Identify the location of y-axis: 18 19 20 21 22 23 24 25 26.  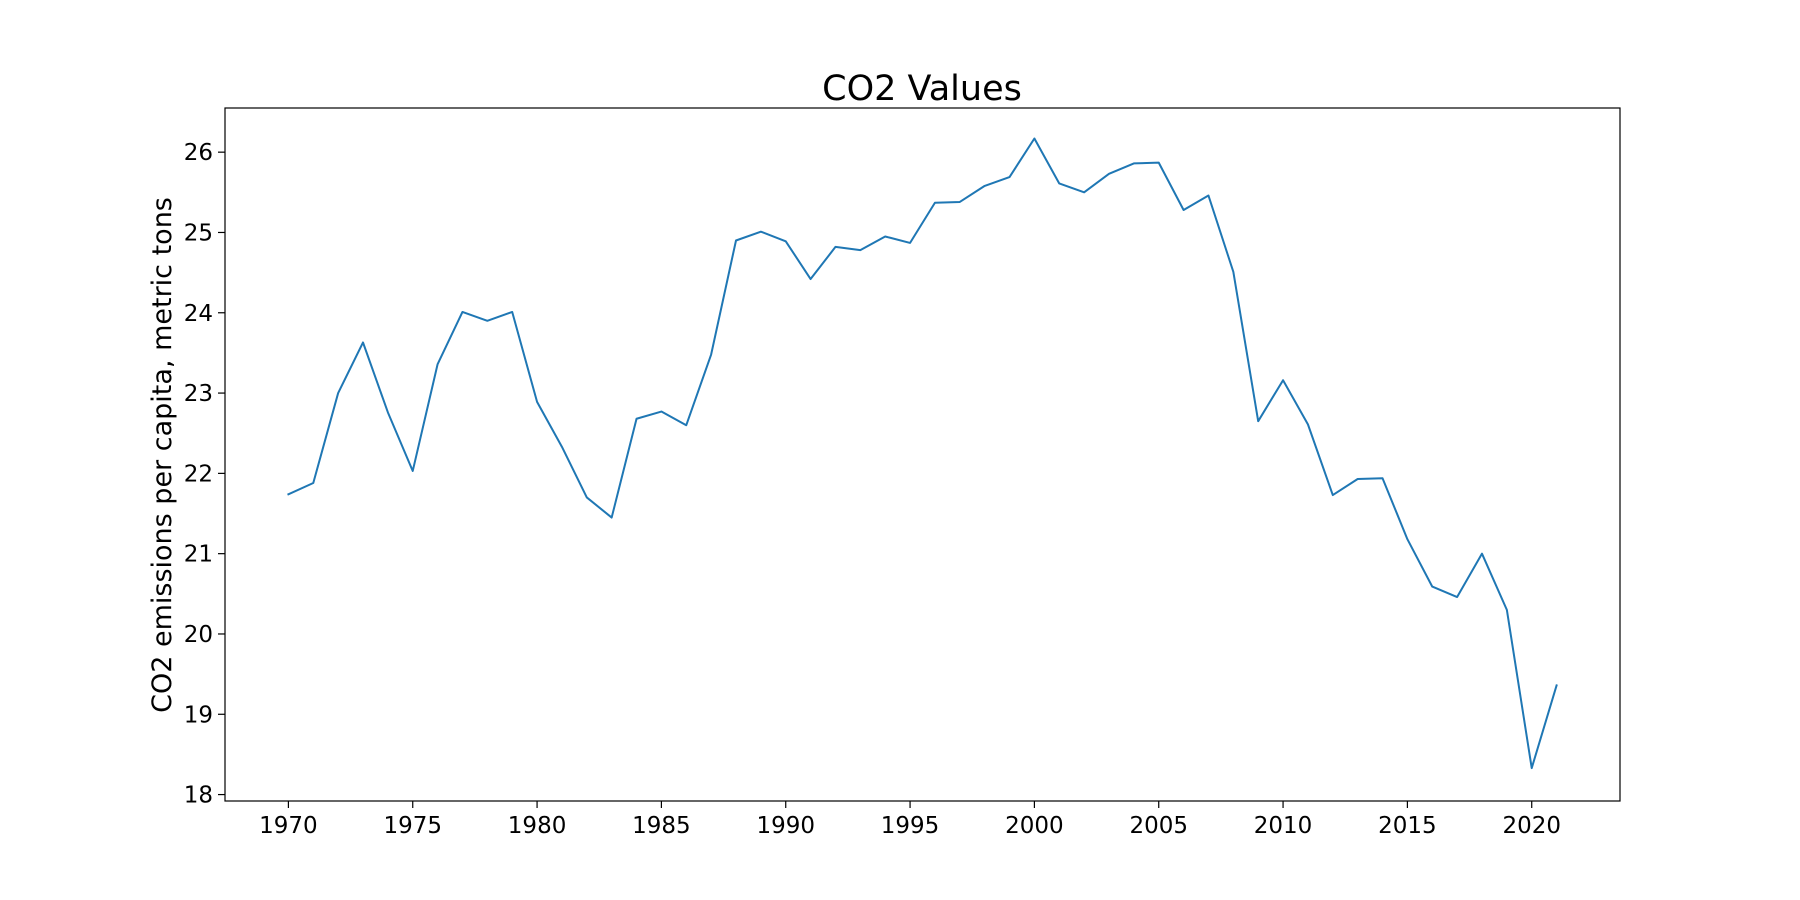
(204, 474).